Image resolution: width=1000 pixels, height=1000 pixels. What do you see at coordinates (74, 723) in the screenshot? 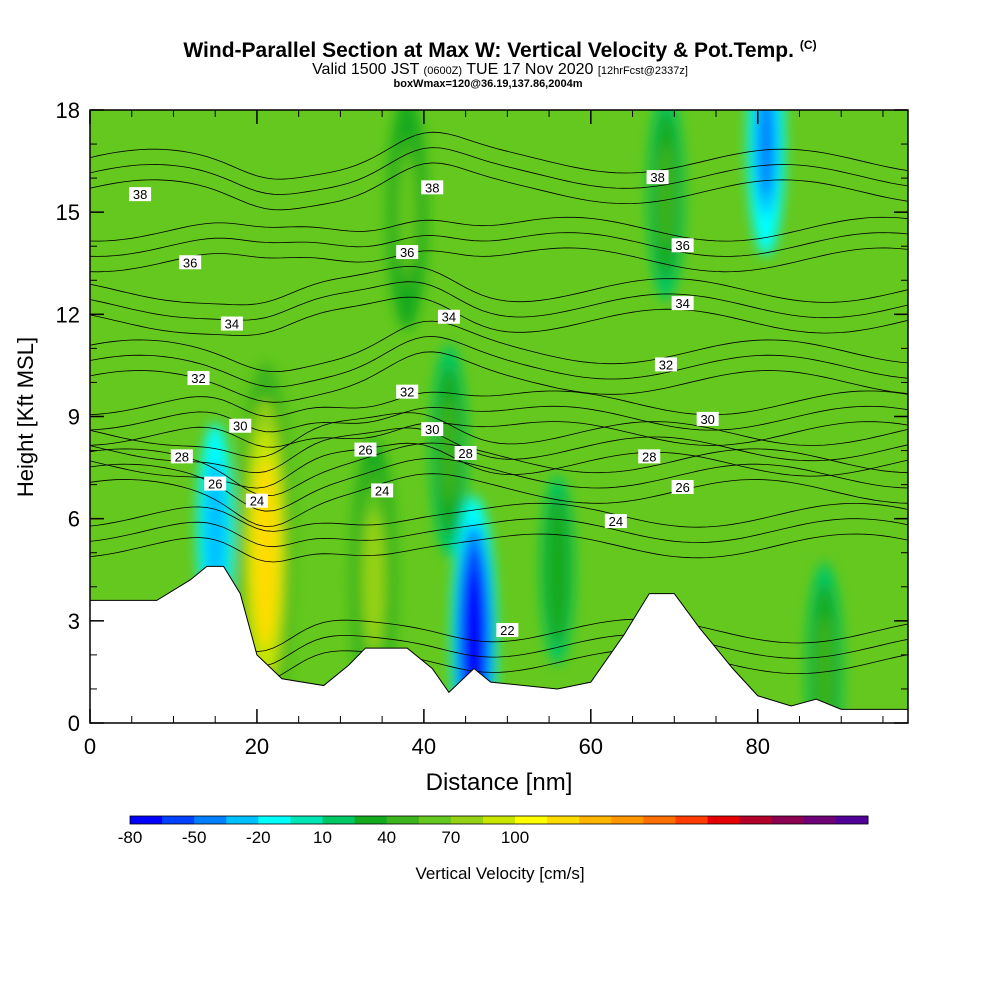
I see `y-tick-label: 0` at bounding box center [74, 723].